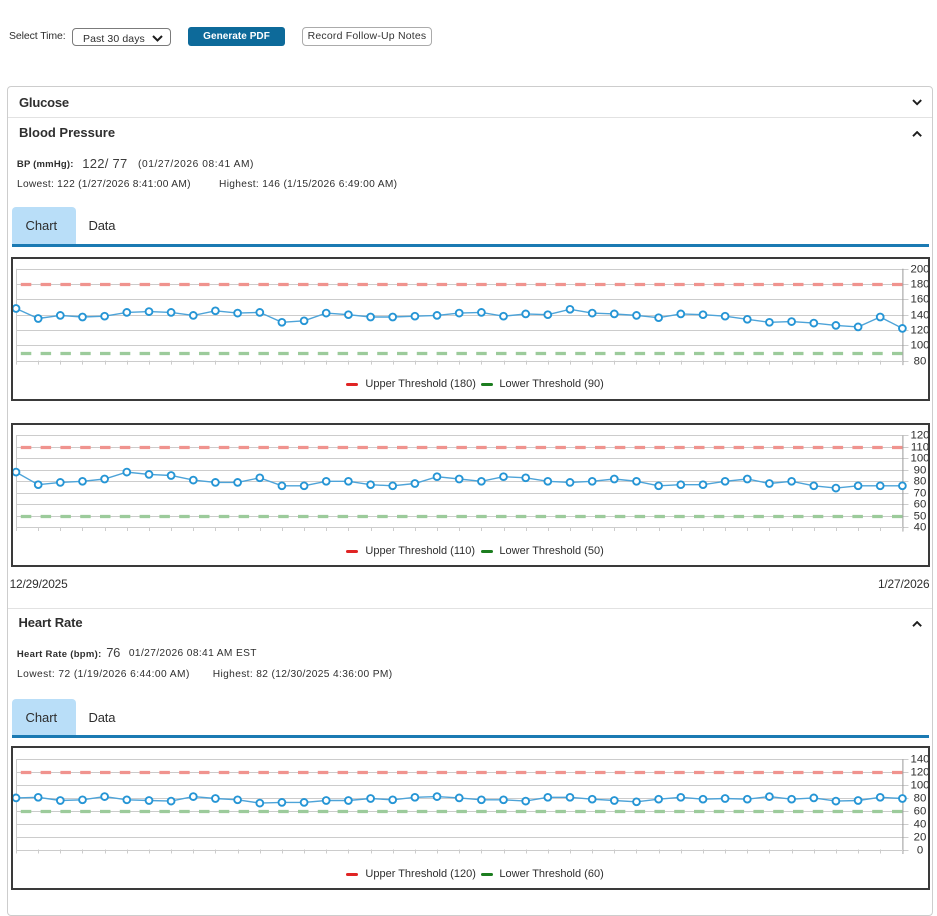 This screenshot has height=916, width=937. Describe the element at coordinates (920, 851) in the screenshot. I see `svg-text: 0` at that location.